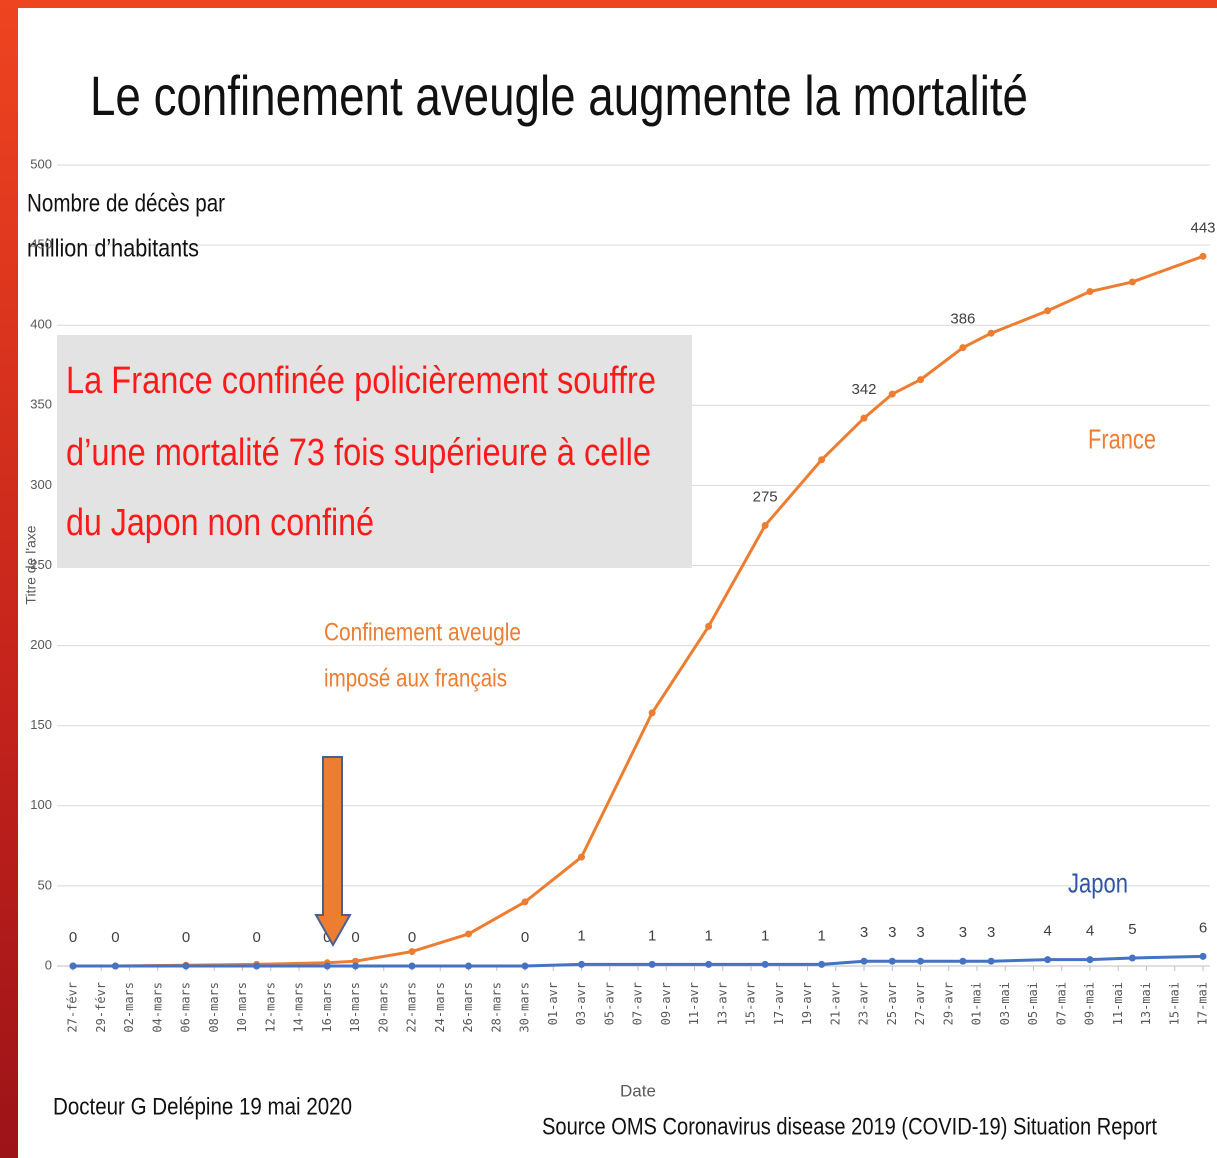 This screenshot has height=1158, width=1217. I want to click on x-tick-label: 14-mars, so click(299, 1007).